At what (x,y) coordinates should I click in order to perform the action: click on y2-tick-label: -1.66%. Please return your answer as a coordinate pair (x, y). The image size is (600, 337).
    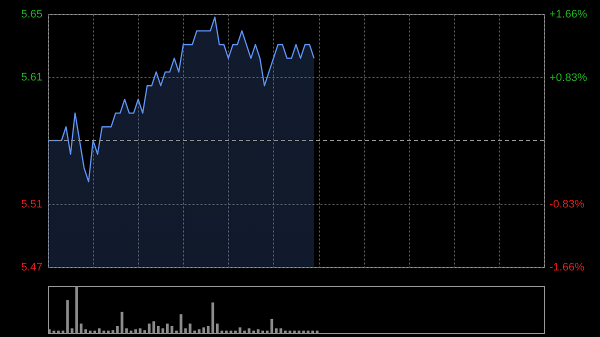
    Looking at the image, I should click on (567, 268).